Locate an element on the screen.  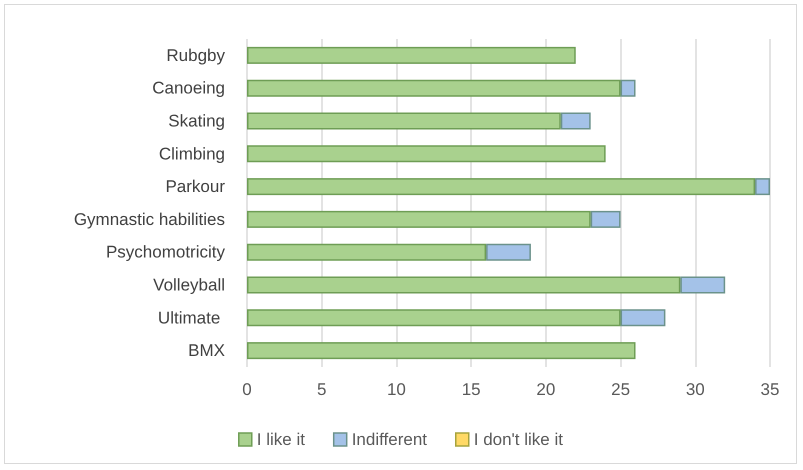
y-tick-label: Psychomotricity is located at coordinates (166, 252).